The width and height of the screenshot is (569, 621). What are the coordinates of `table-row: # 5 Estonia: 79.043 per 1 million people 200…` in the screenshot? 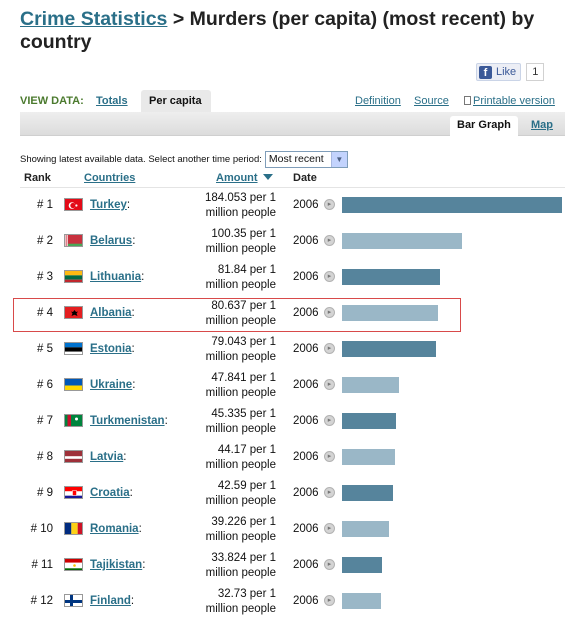 It's located at (284, 351).